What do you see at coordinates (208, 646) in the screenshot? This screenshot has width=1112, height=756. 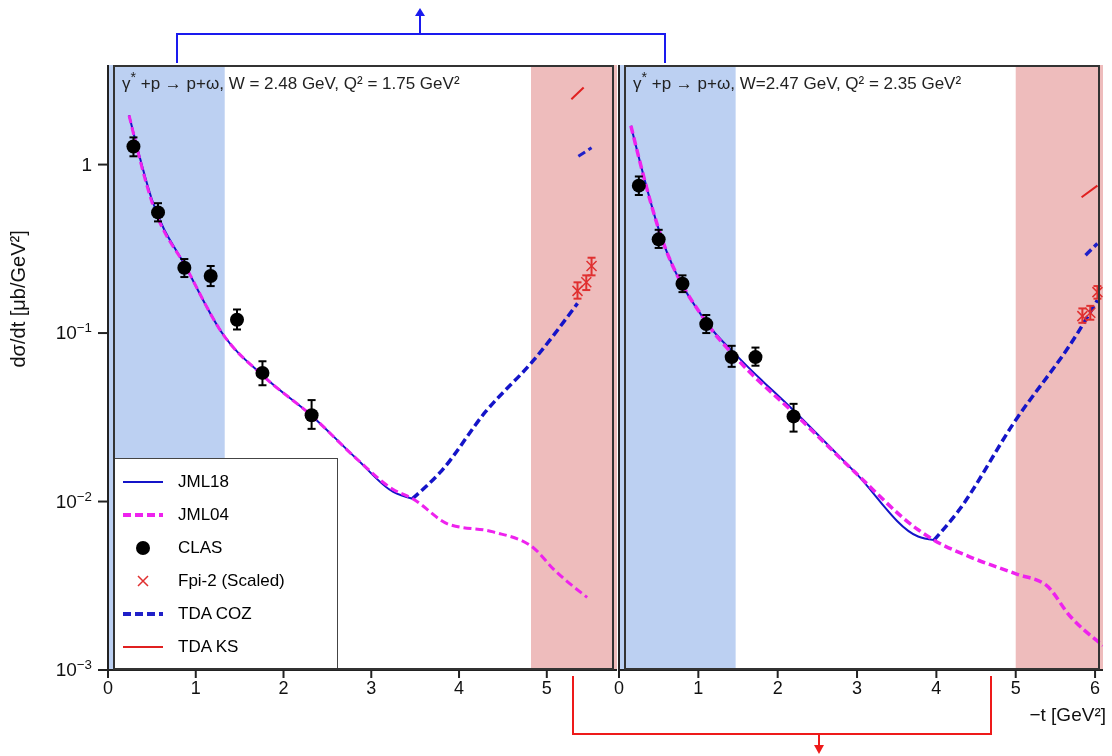 I see `legend-label: TDA KS` at bounding box center [208, 646].